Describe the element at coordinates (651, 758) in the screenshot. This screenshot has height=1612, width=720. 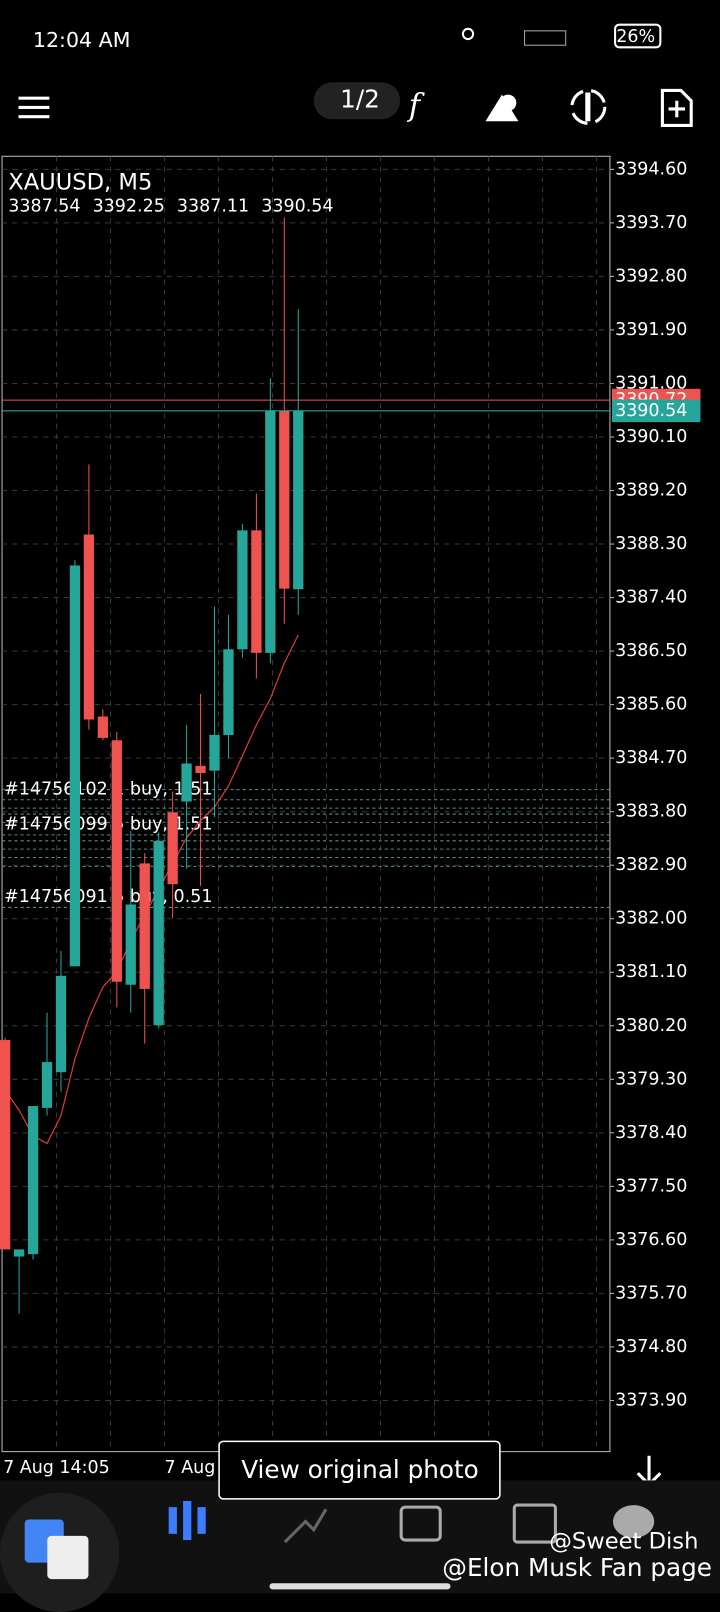
I see `y-tick-label: 3384.70` at that location.